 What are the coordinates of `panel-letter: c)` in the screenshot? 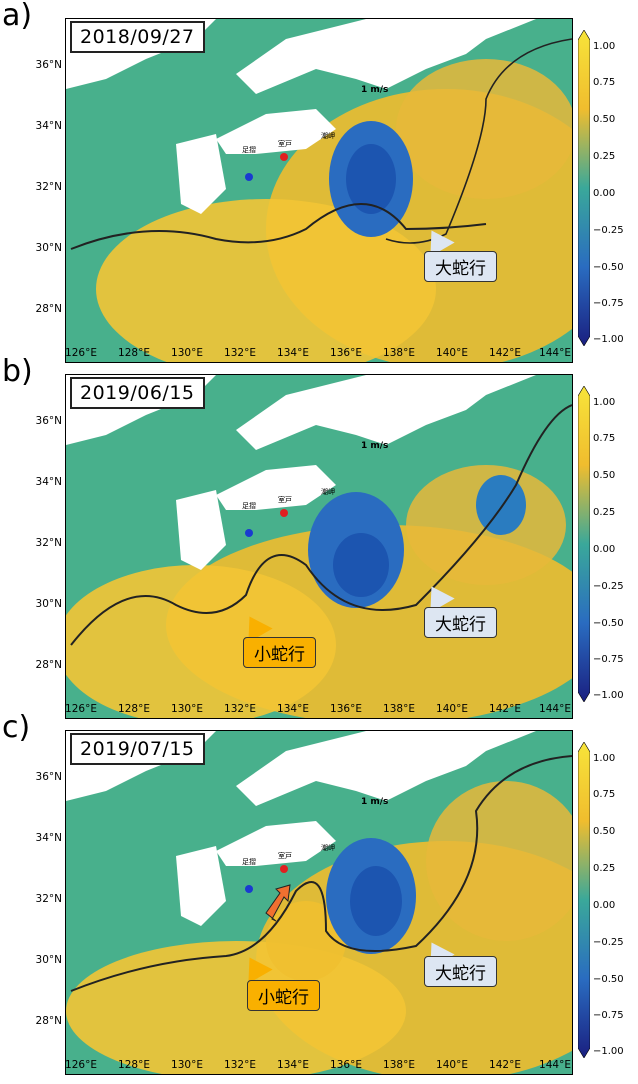 It's located at (16, 727).